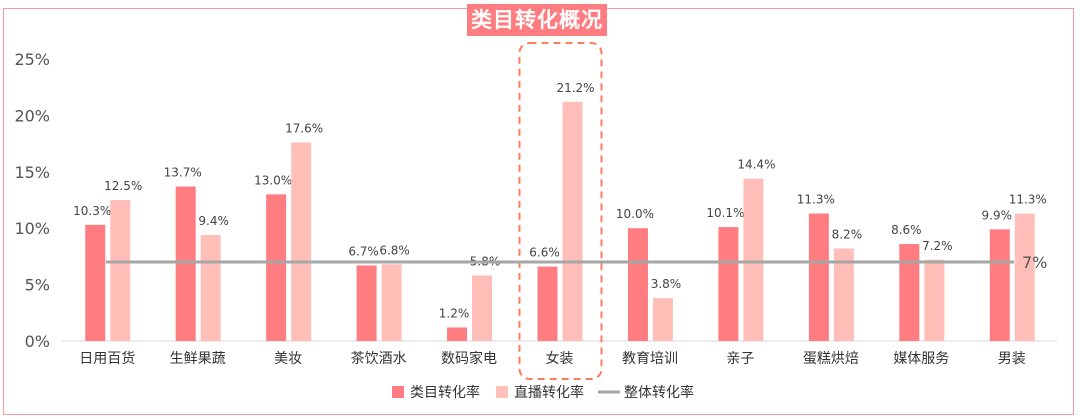  Describe the element at coordinates (1012, 359) in the screenshot. I see `x-tick-label: 男装` at that location.